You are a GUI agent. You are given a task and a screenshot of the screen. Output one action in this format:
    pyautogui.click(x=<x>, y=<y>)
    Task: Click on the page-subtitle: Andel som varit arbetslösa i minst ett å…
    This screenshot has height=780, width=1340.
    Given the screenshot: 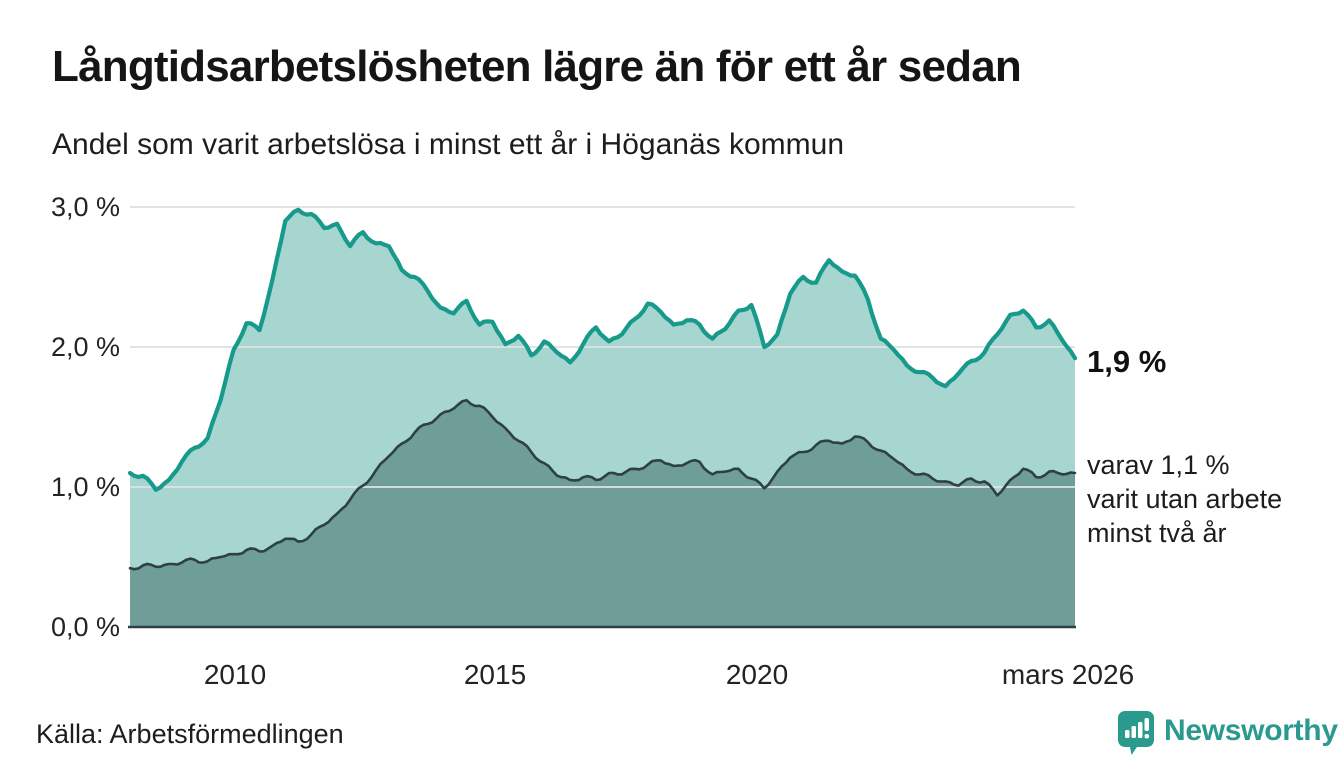 What is the action you would take?
    pyautogui.click(x=448, y=144)
    